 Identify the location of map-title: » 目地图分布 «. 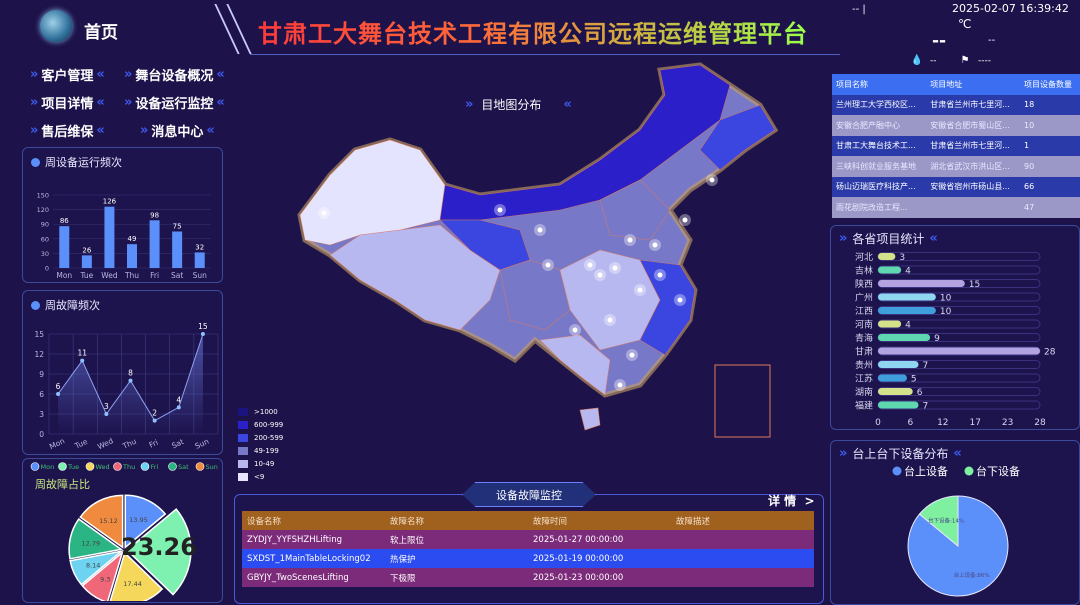
(518, 104).